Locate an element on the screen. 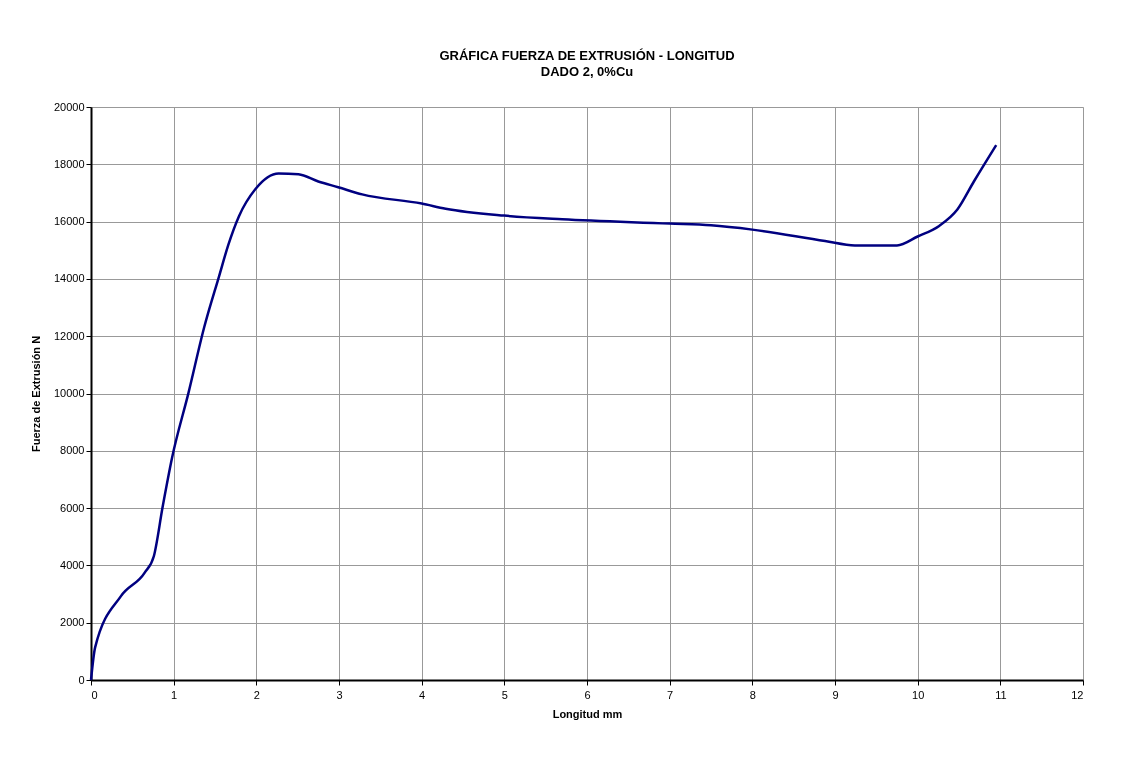 The image size is (1123, 777). y-tick-label: 4000 is located at coordinates (72, 564).